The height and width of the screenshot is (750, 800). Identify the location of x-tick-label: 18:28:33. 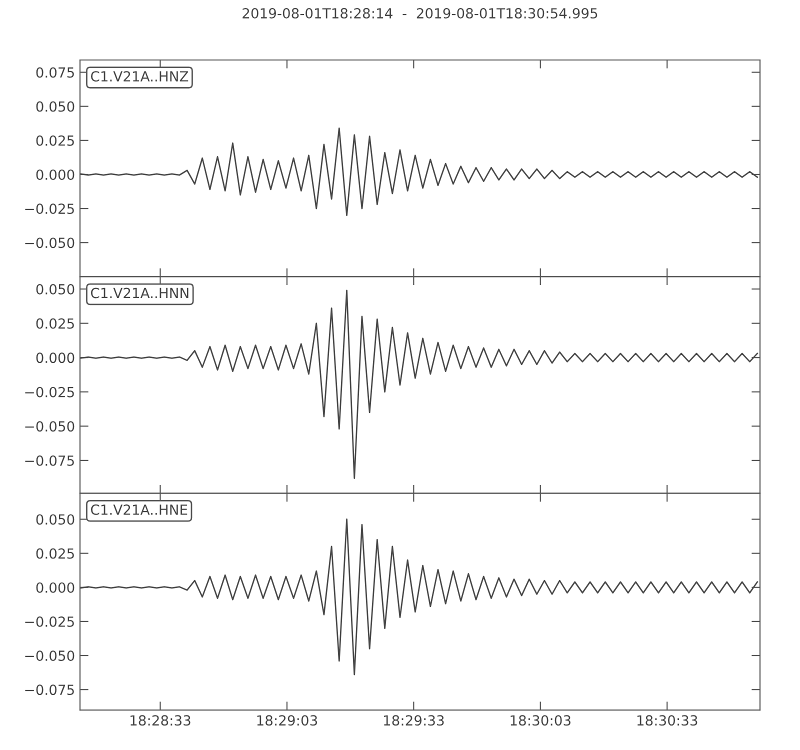
(160, 720).